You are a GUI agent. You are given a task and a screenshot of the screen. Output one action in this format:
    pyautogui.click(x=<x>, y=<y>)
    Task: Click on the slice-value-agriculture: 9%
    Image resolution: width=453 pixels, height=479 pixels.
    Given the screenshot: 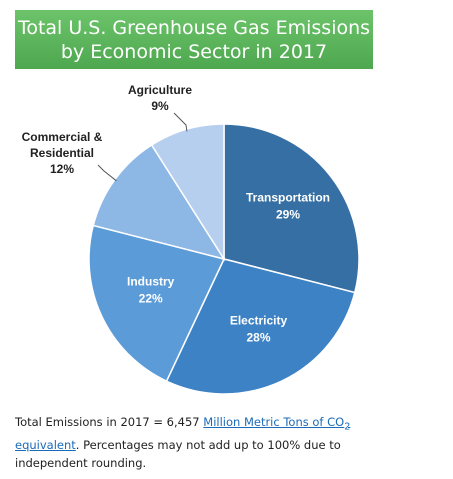 What is the action you would take?
    pyautogui.click(x=160, y=106)
    